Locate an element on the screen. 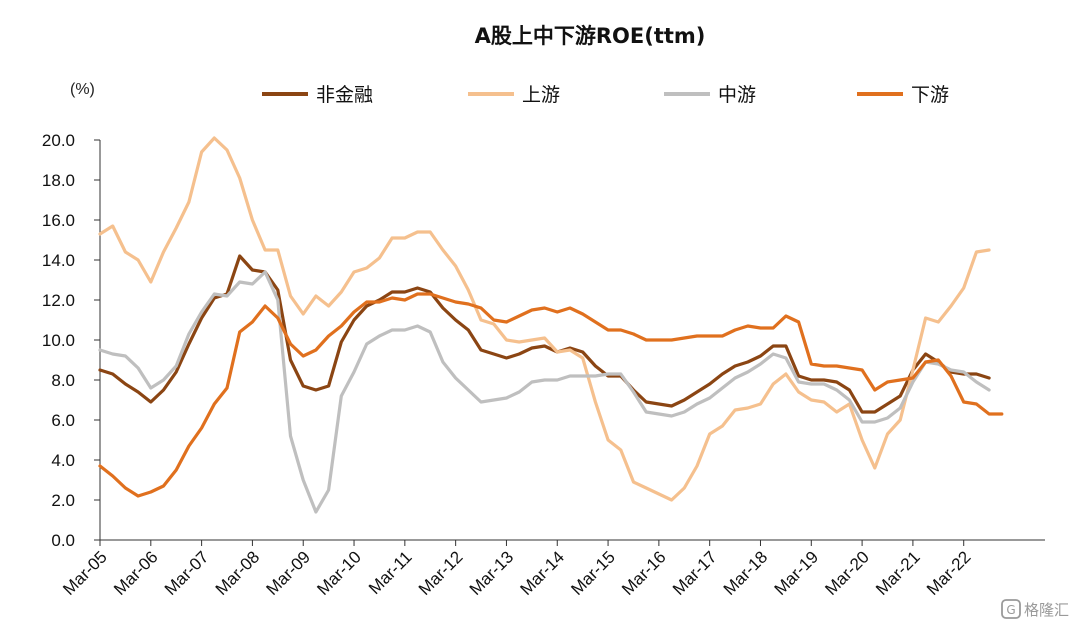  y-axis: 0.0 2.0 4.0 6.0 8.0 10.0 12.0 14.0 16.0 18.0 20.0 is located at coordinates (71, 340).